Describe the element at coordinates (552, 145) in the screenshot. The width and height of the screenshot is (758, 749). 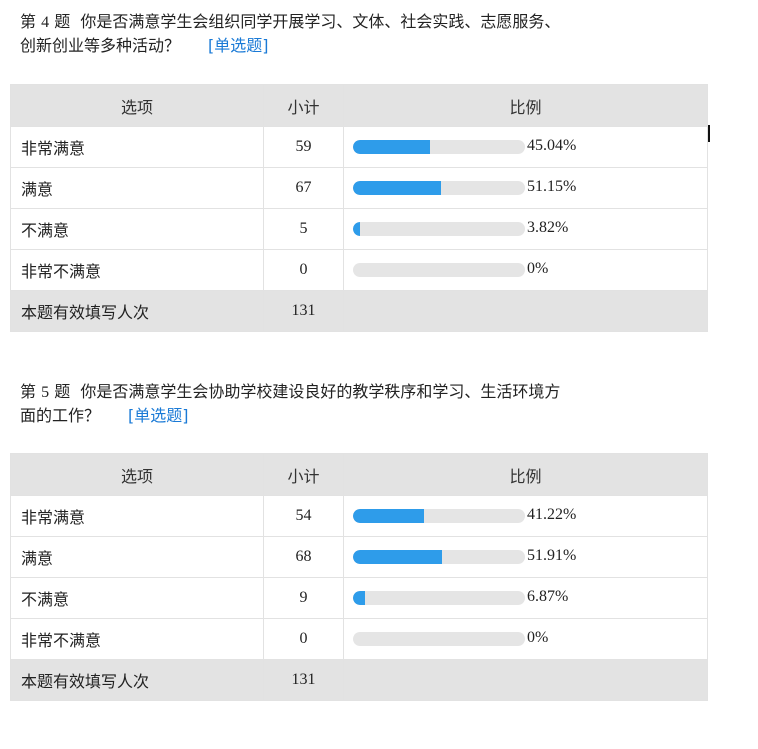
I see `percent-label: 45.04%` at that location.